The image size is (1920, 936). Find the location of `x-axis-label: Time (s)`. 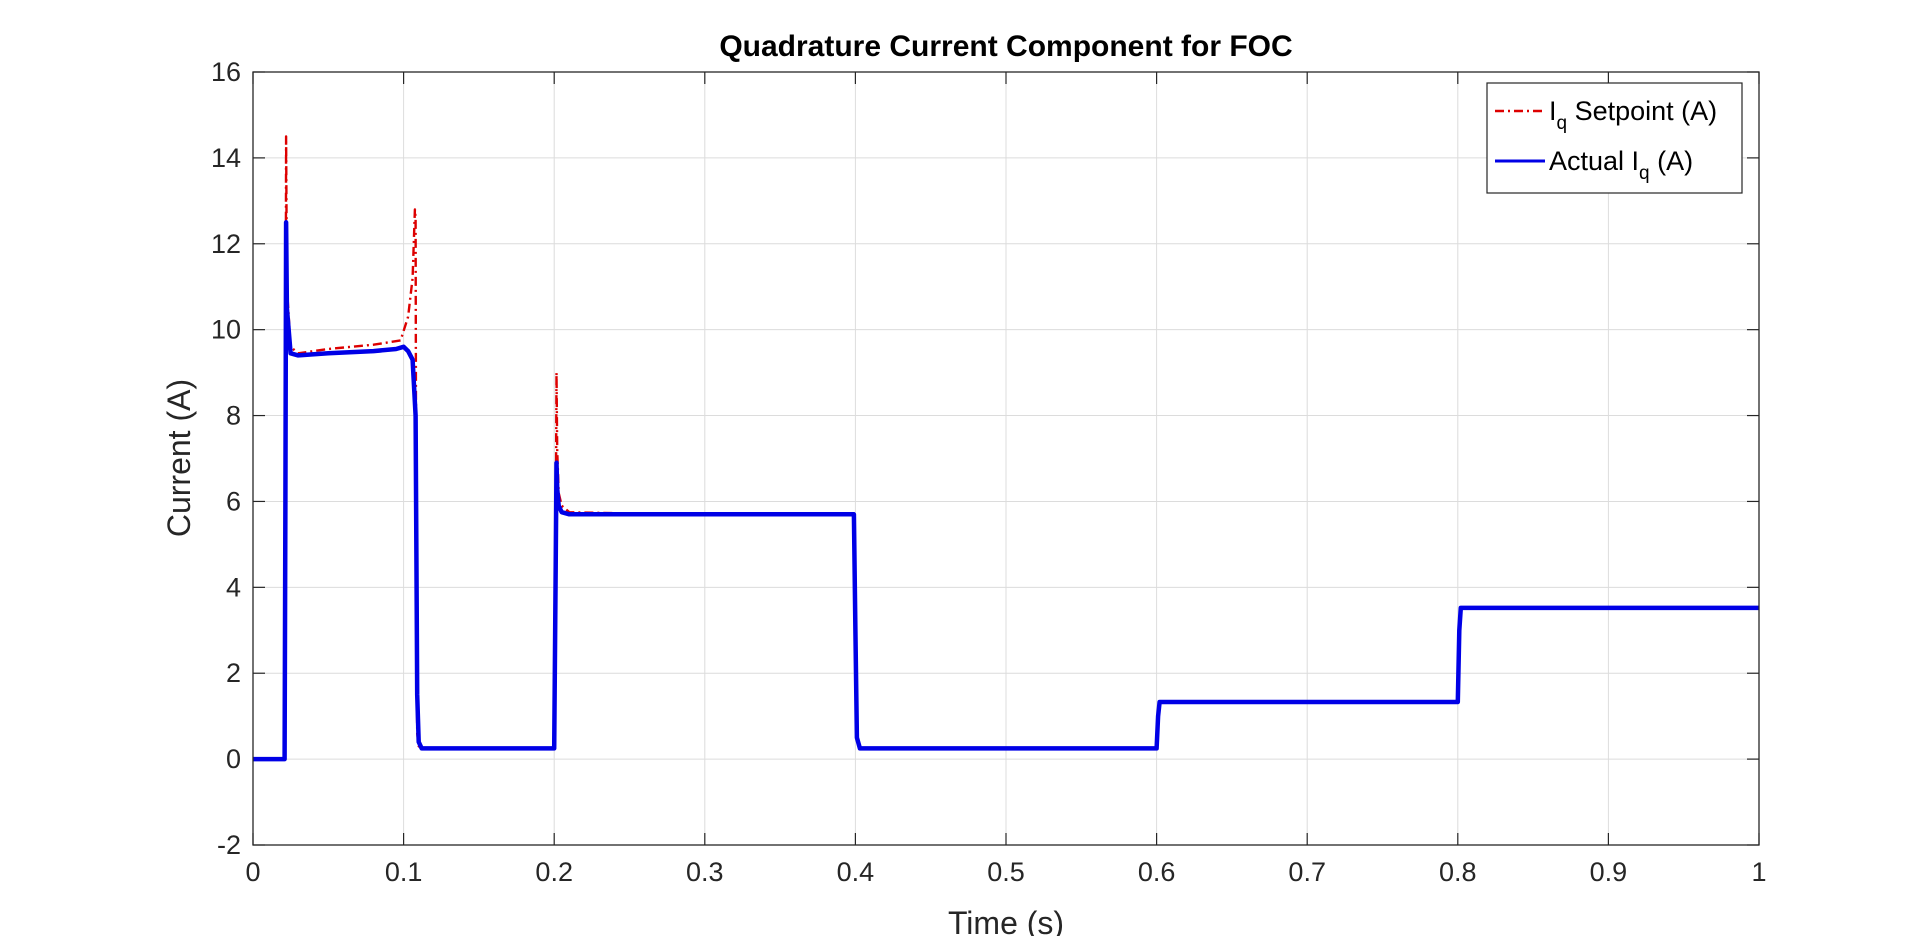

x-axis-label: Time (s) is located at coordinates (1006, 920).